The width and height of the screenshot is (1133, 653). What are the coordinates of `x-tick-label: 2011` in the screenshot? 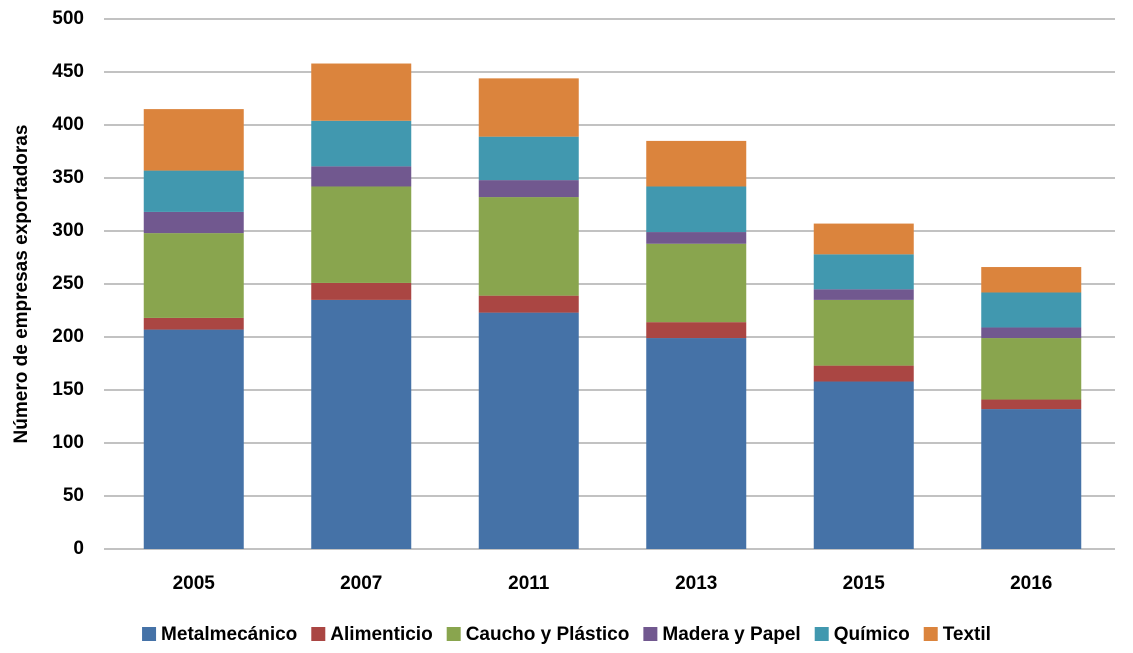 It's located at (529, 583).